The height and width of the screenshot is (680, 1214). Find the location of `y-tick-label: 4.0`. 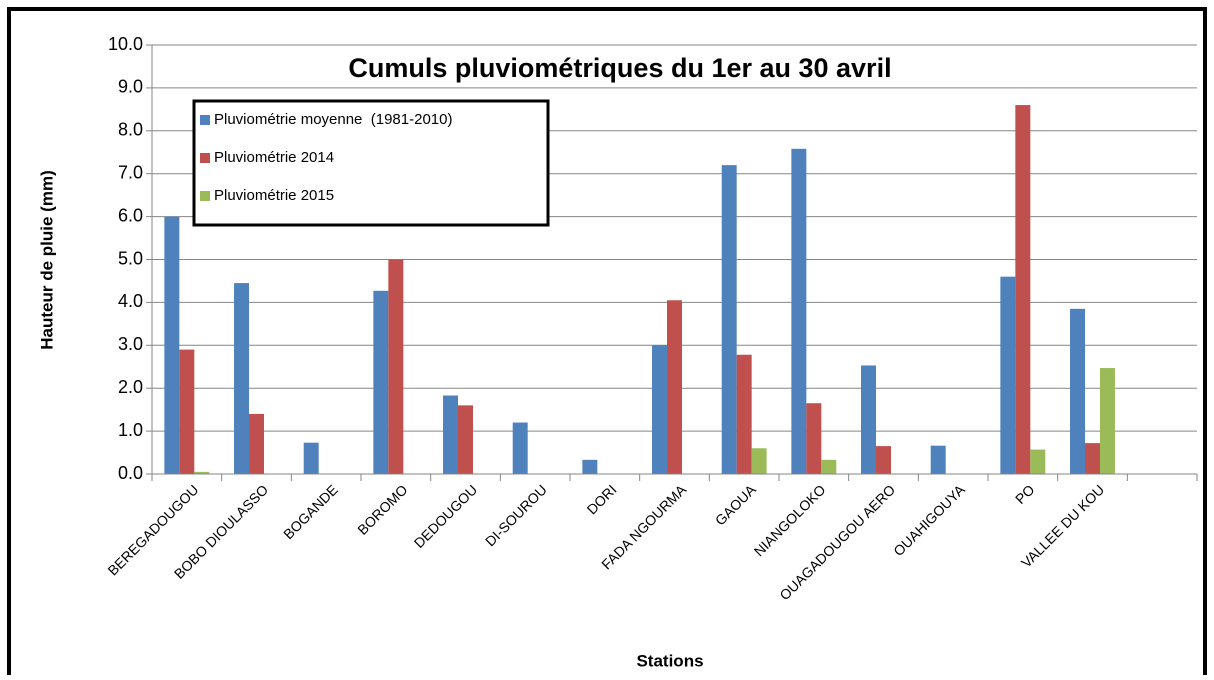

y-tick-label: 4.0 is located at coordinates (130, 301).